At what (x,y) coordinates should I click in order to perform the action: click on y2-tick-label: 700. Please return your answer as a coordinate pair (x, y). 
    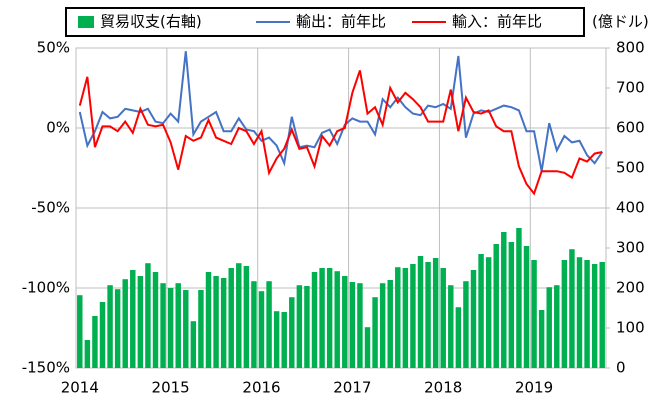
    Looking at the image, I should click on (630, 88).